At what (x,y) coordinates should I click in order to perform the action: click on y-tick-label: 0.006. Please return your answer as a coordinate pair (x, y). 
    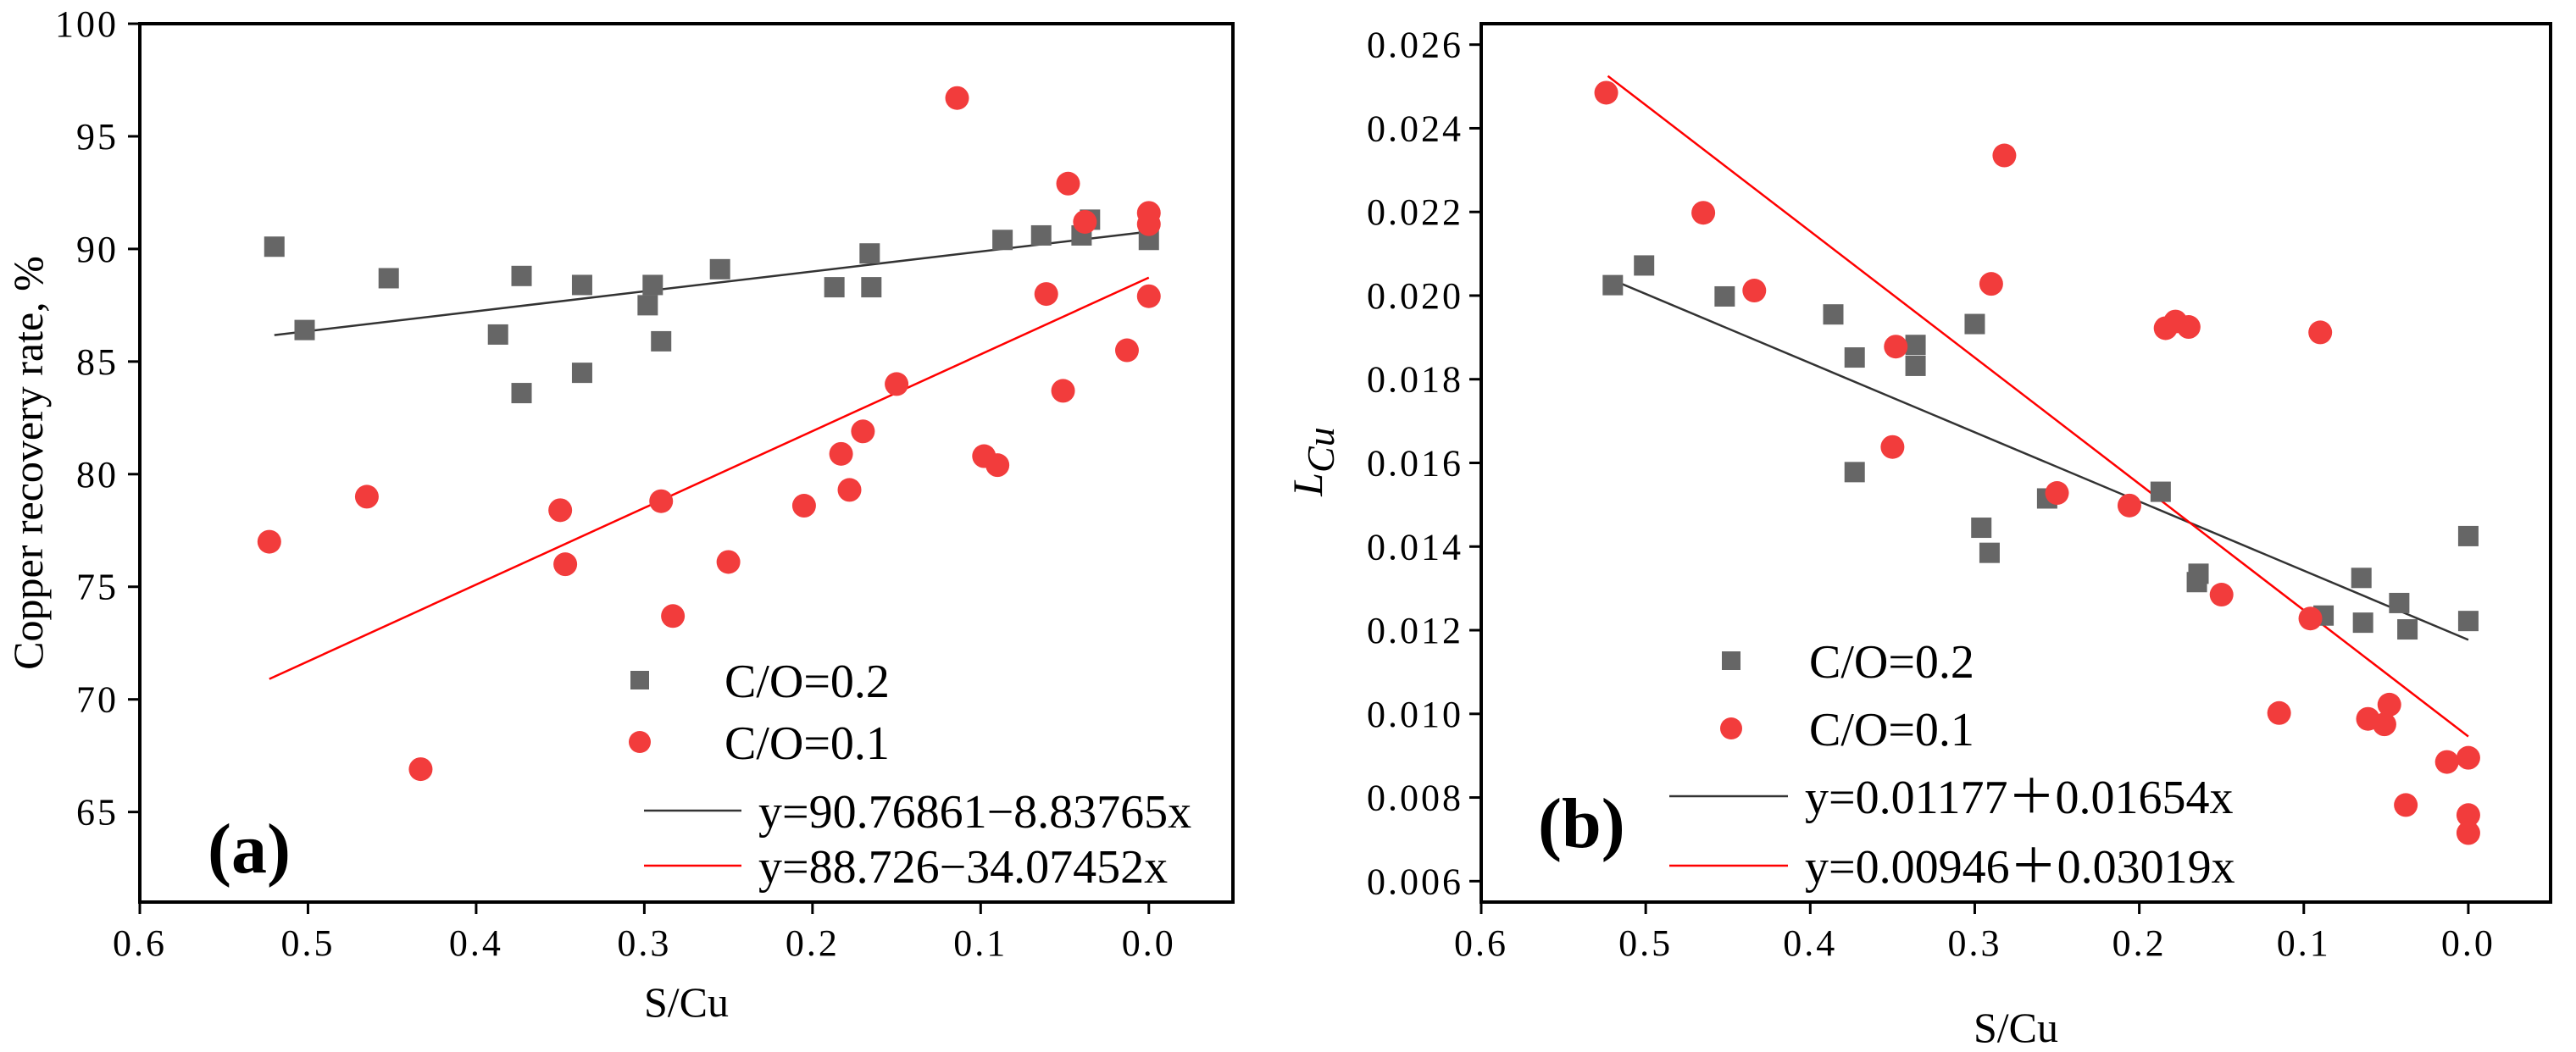
    Looking at the image, I should click on (1415, 881).